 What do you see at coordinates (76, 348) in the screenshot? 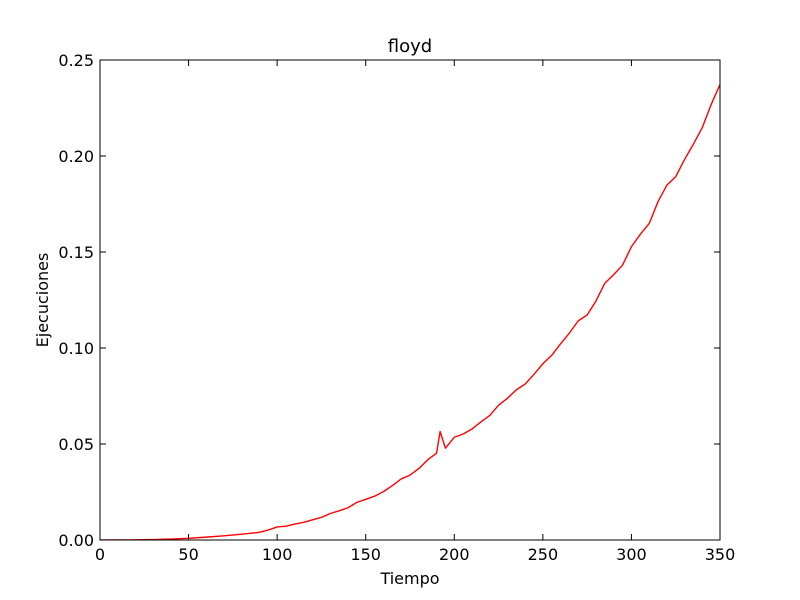
I see `y-tick-label: 0.10` at bounding box center [76, 348].